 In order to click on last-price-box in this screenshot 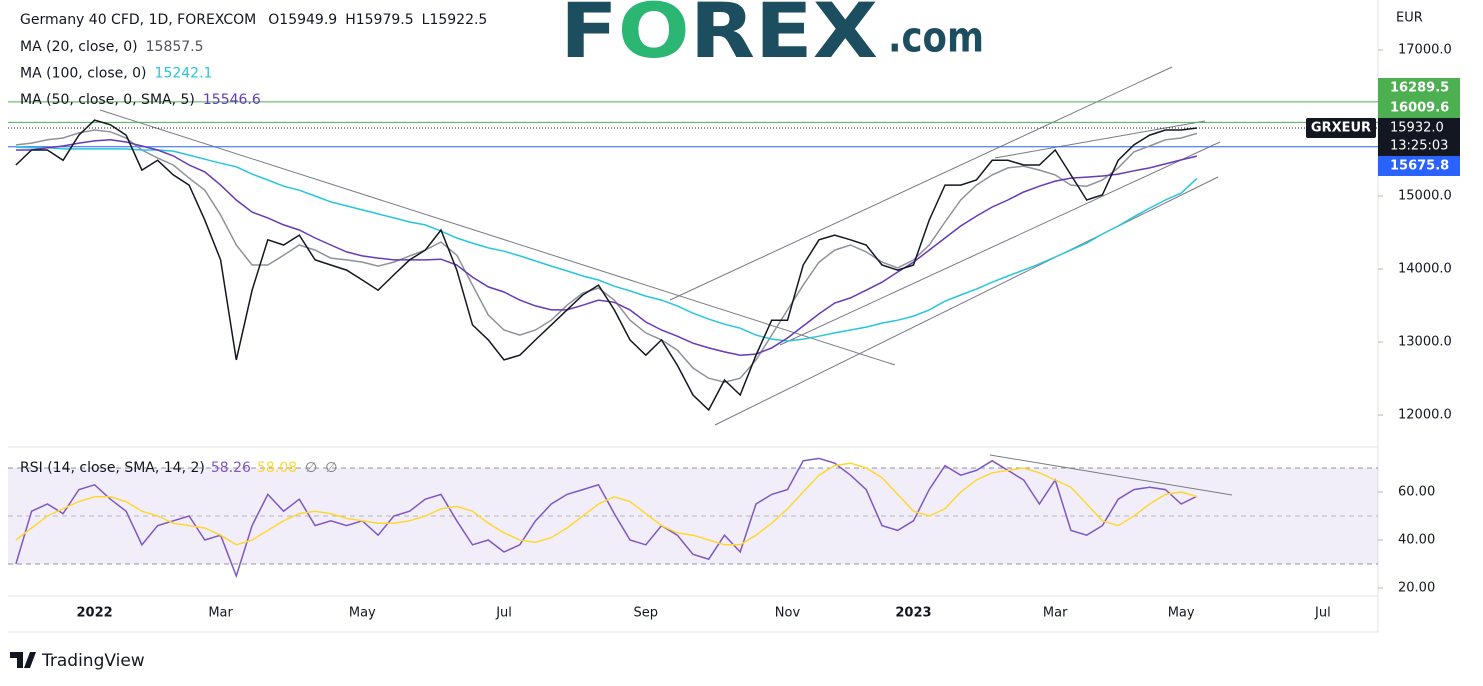, I will do `click(1419, 136)`.